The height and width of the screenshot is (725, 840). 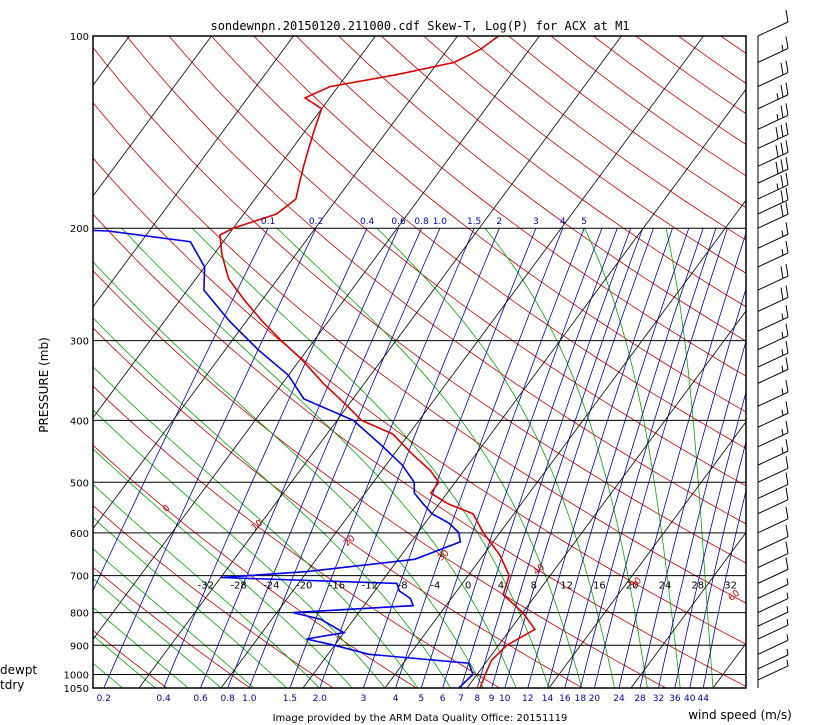 What do you see at coordinates (79, 614) in the screenshot?
I see `pressure-tick-label: 800` at bounding box center [79, 614].